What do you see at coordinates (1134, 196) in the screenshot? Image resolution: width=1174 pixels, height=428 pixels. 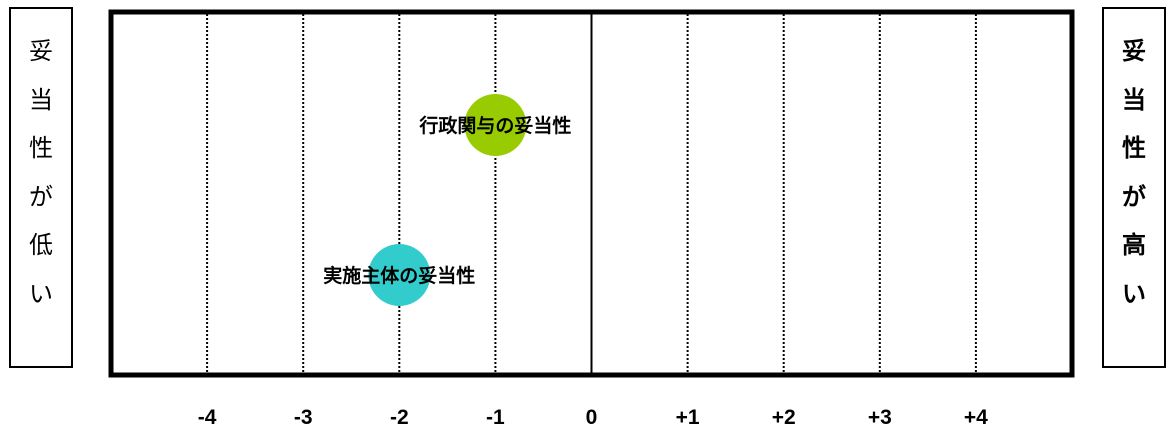 I see `high-validity-char: が` at bounding box center [1134, 196].